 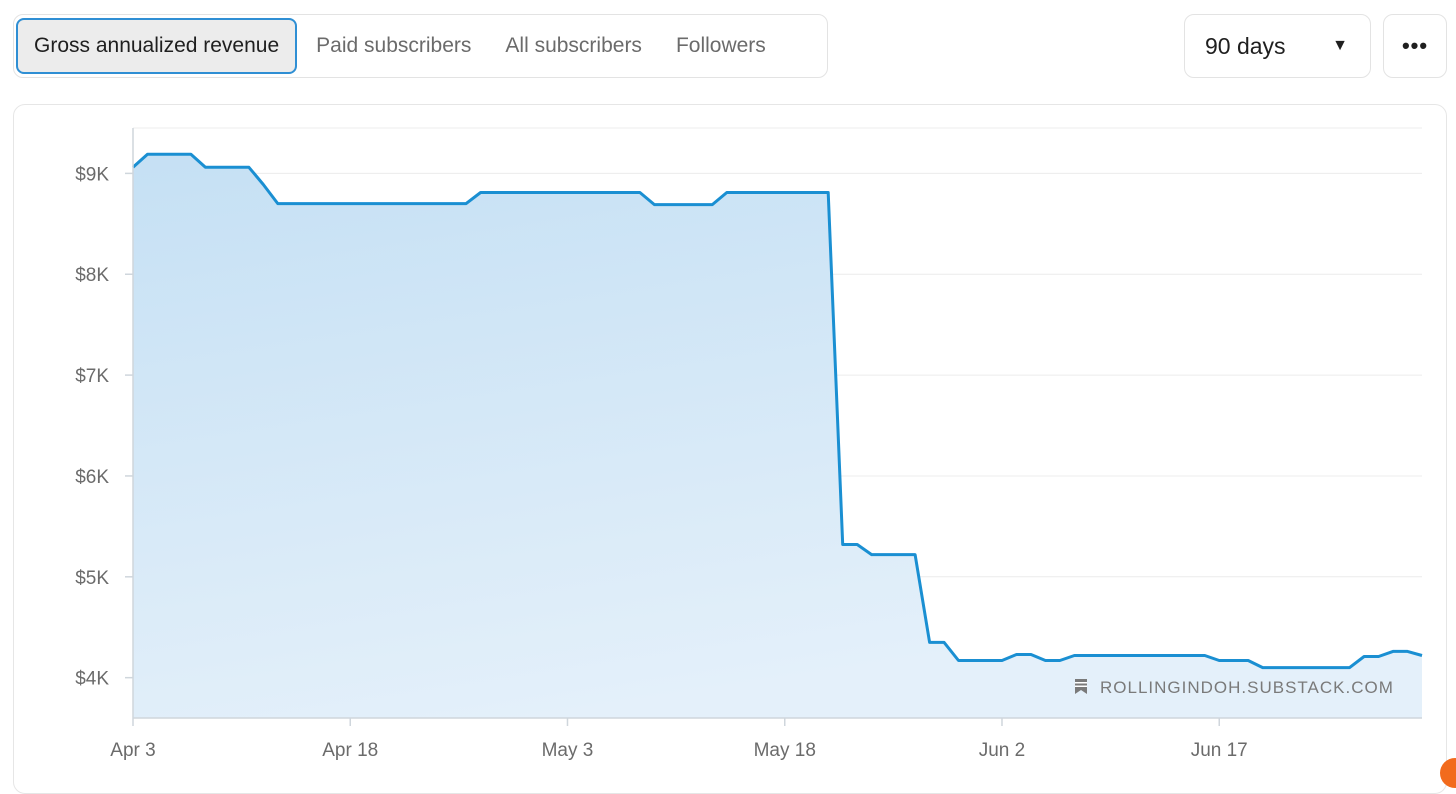 I want to click on more-horizontal-icon: •••, so click(x=1415, y=45).